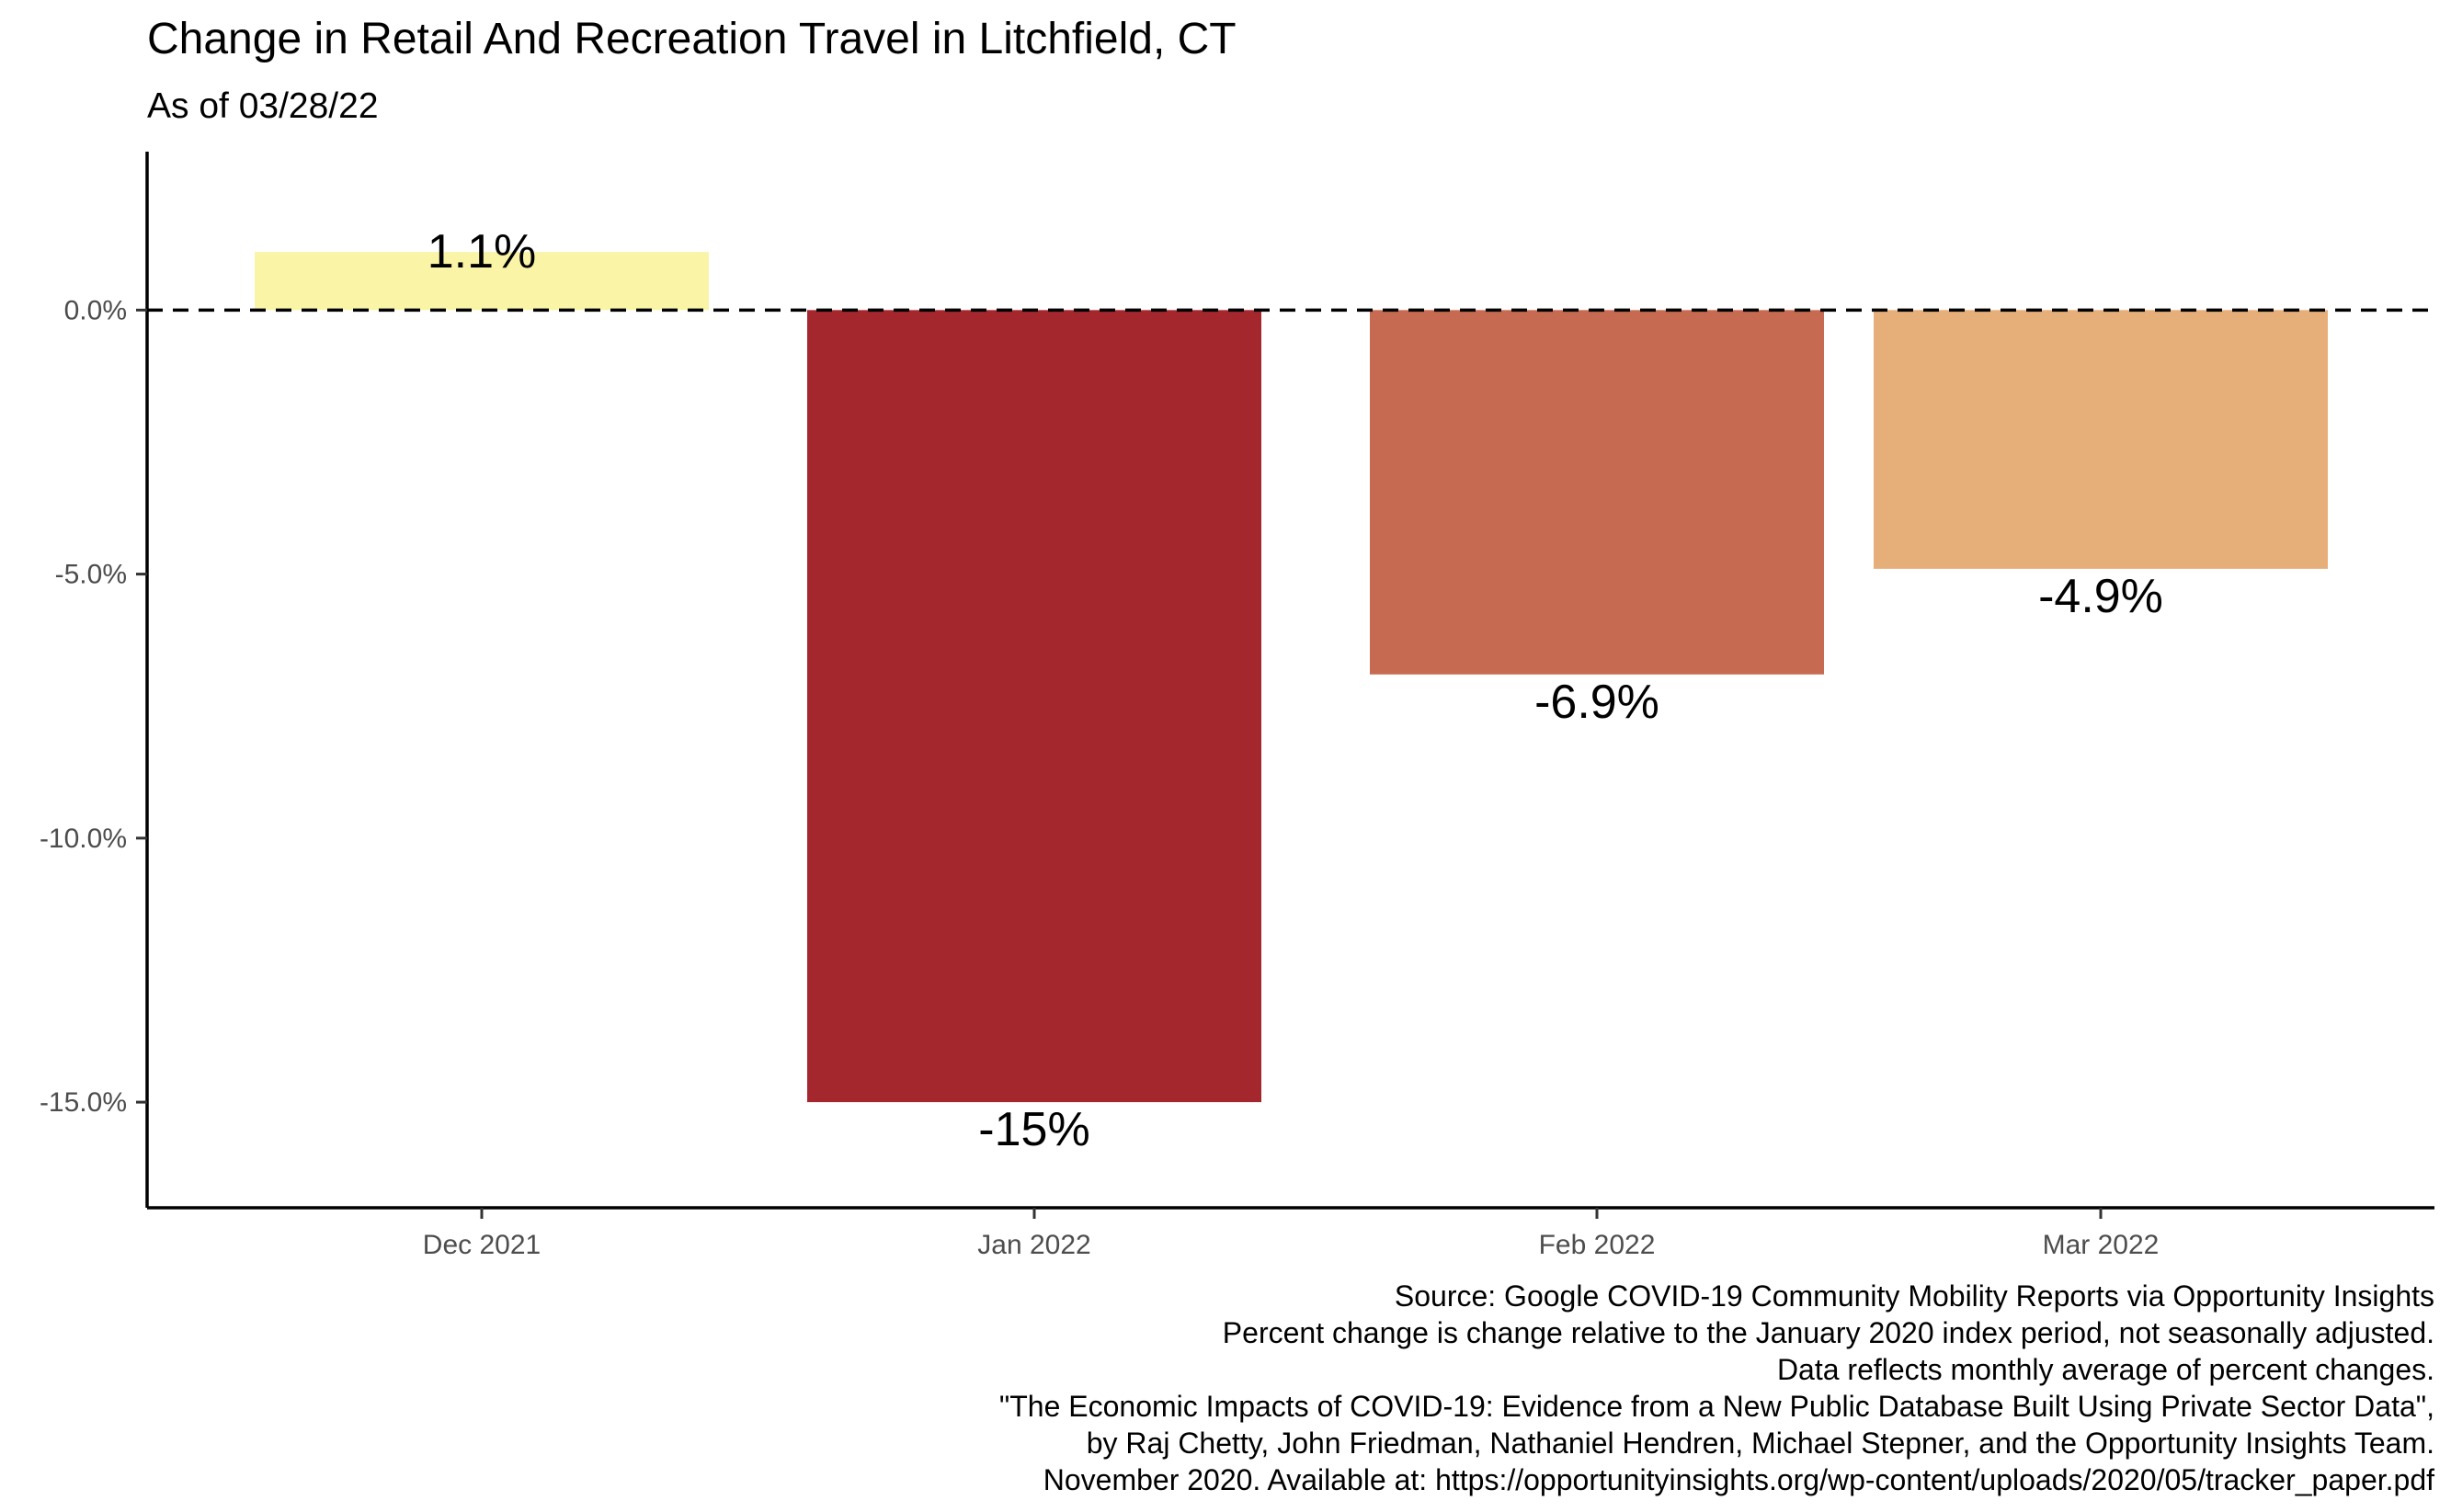  I want to click on data-label-mar-2022: -4.9%, so click(2100, 596).